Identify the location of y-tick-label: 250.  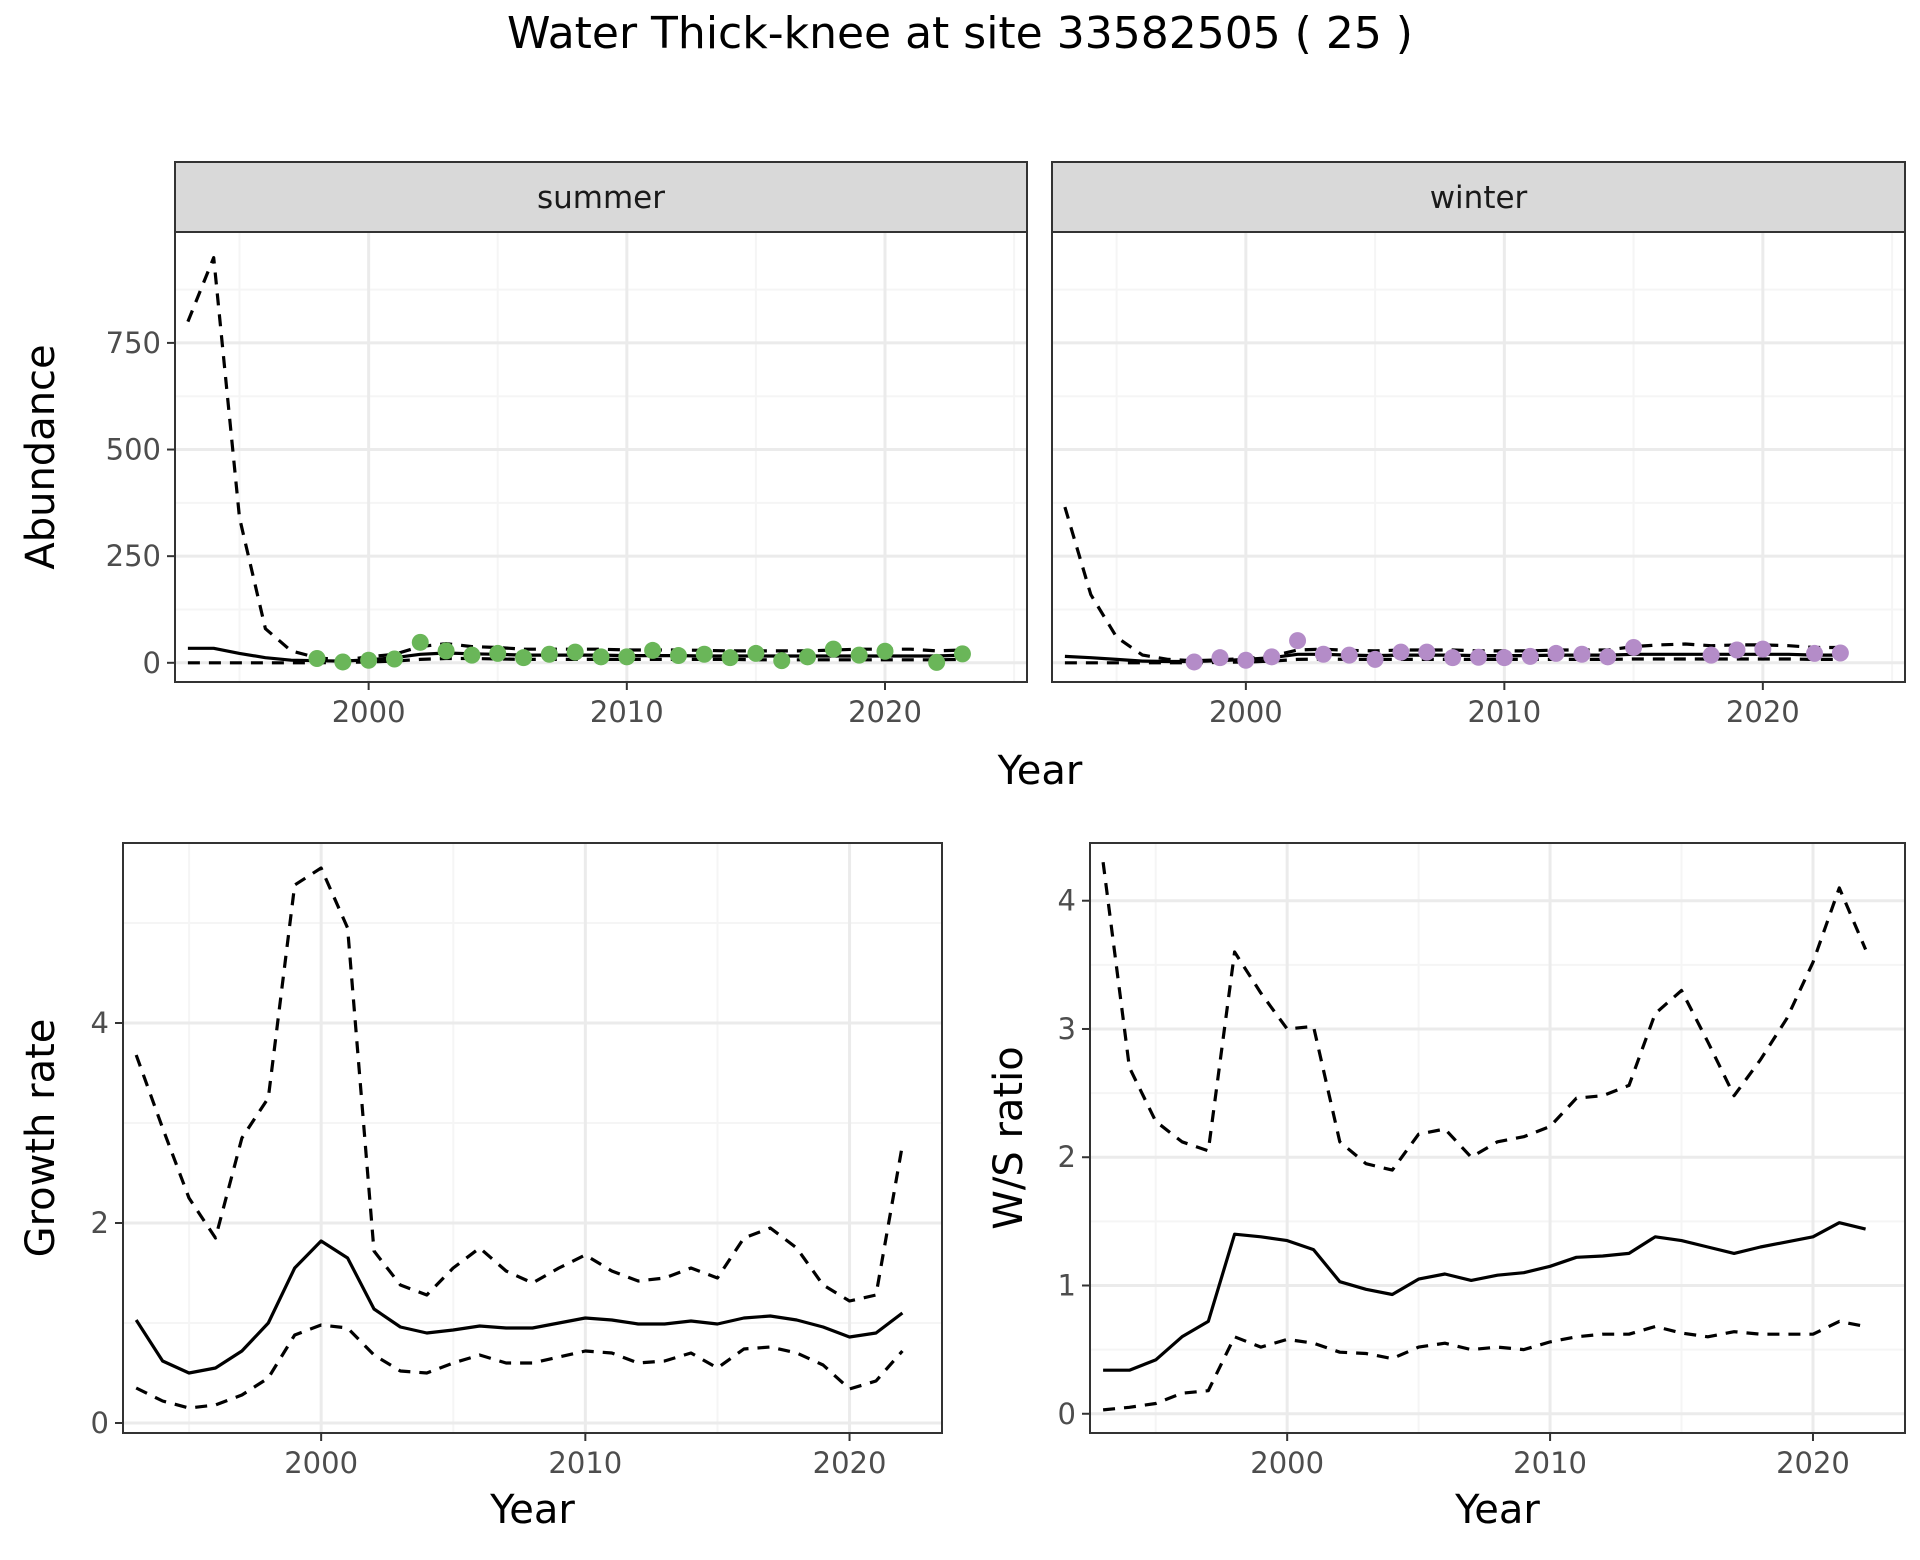
(133, 556).